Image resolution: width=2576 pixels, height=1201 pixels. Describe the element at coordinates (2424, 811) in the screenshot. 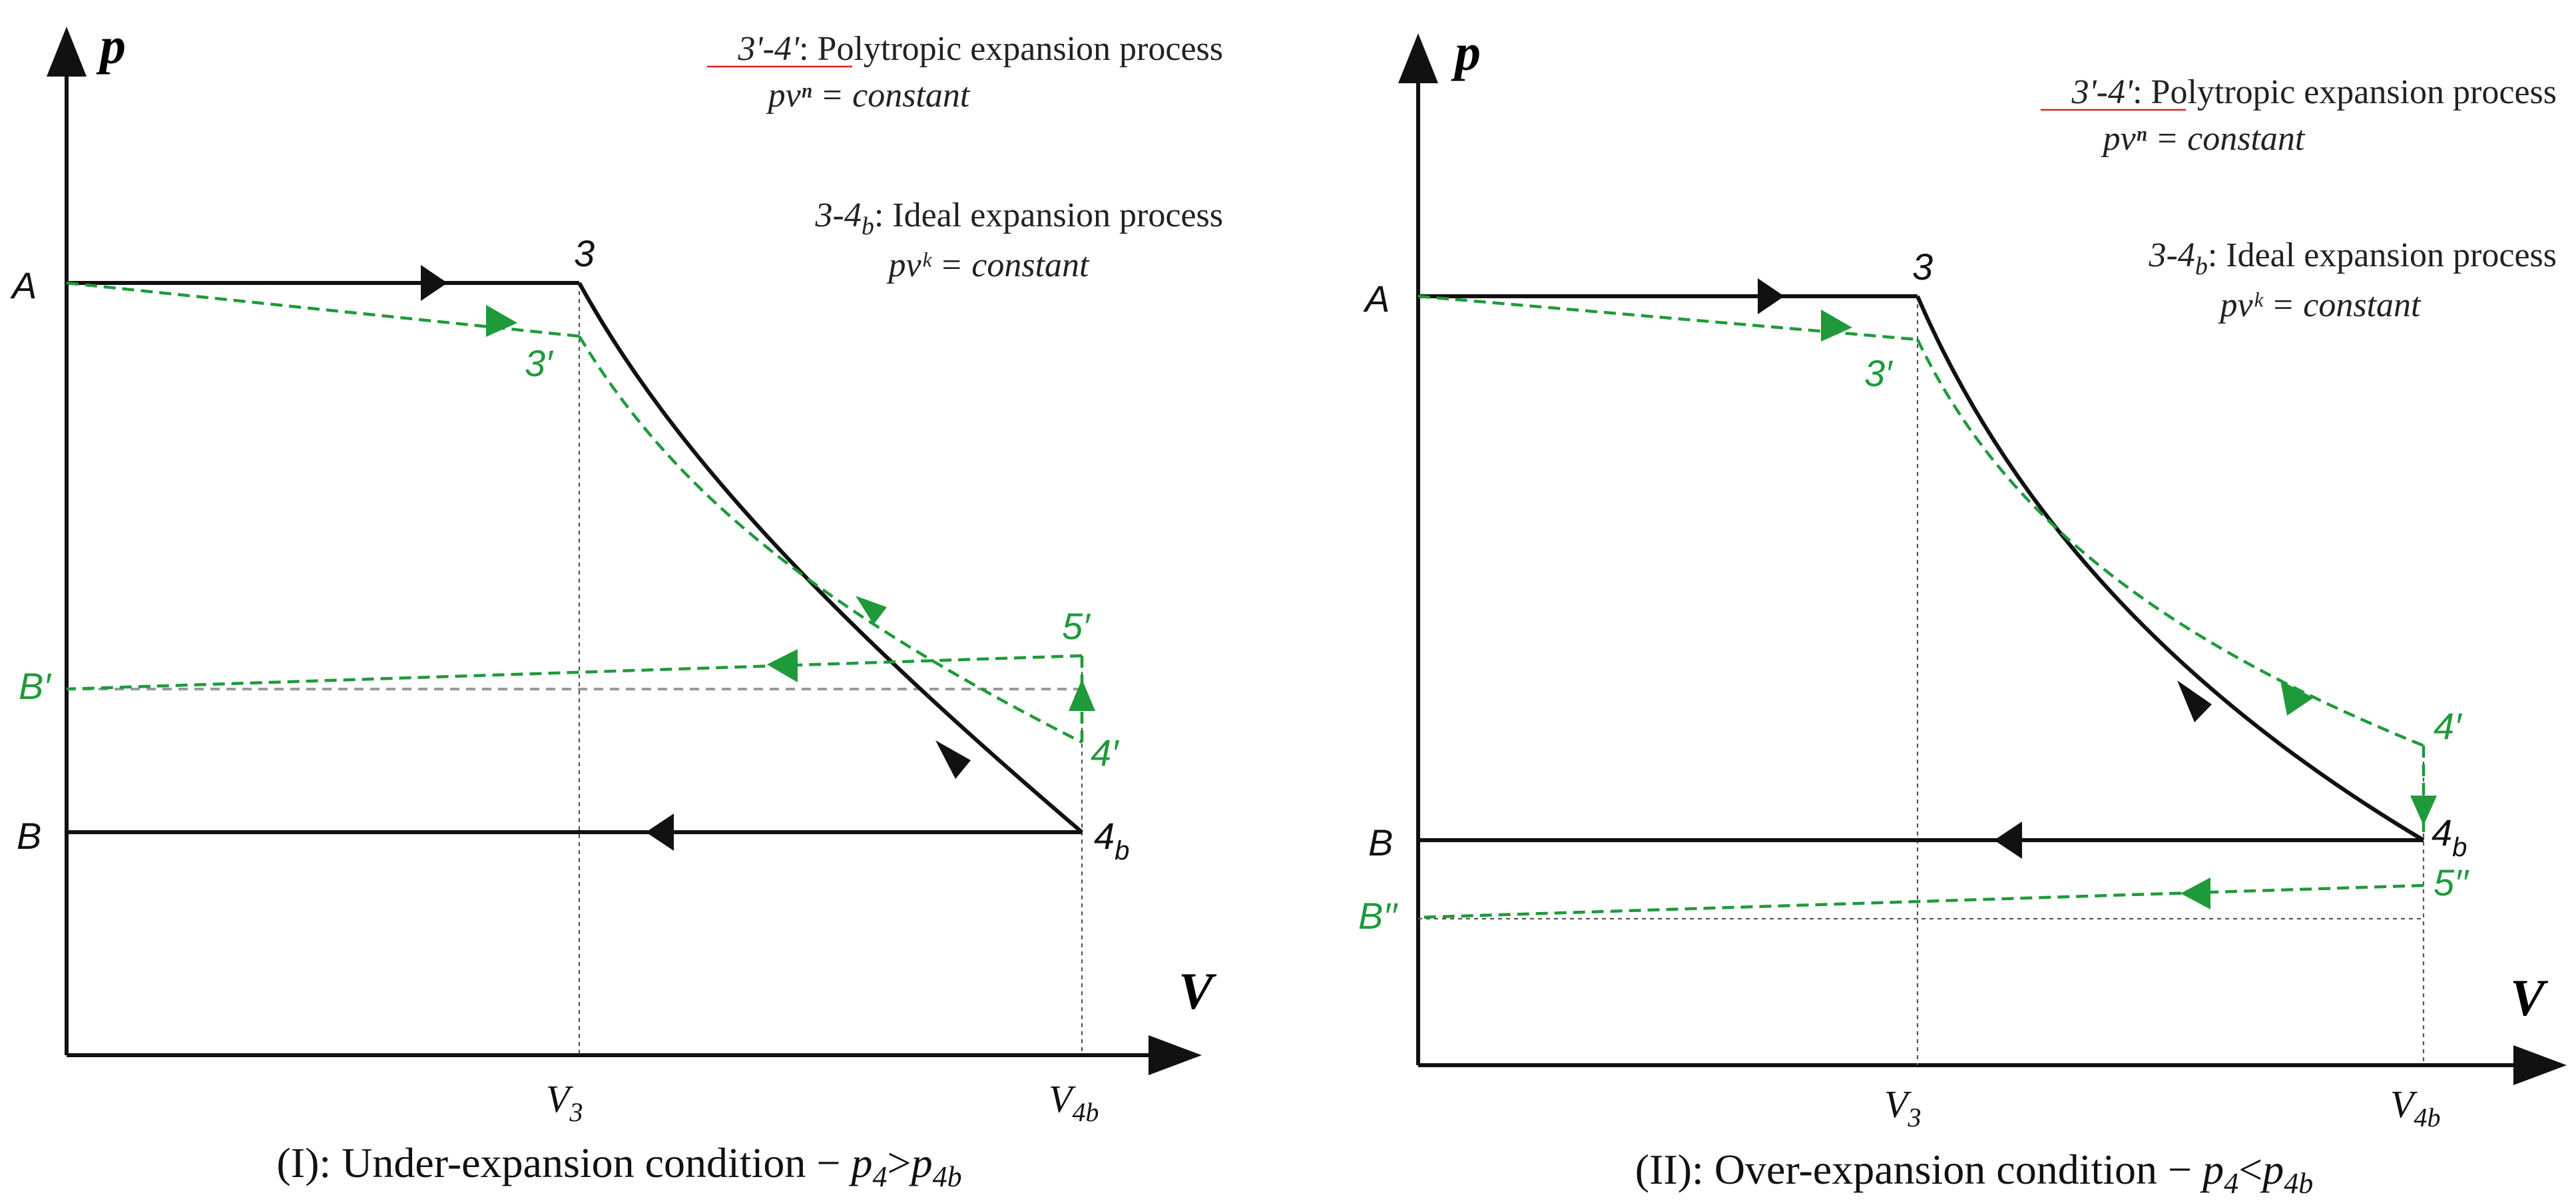

I see `green-arrow-4p-4b` at that location.